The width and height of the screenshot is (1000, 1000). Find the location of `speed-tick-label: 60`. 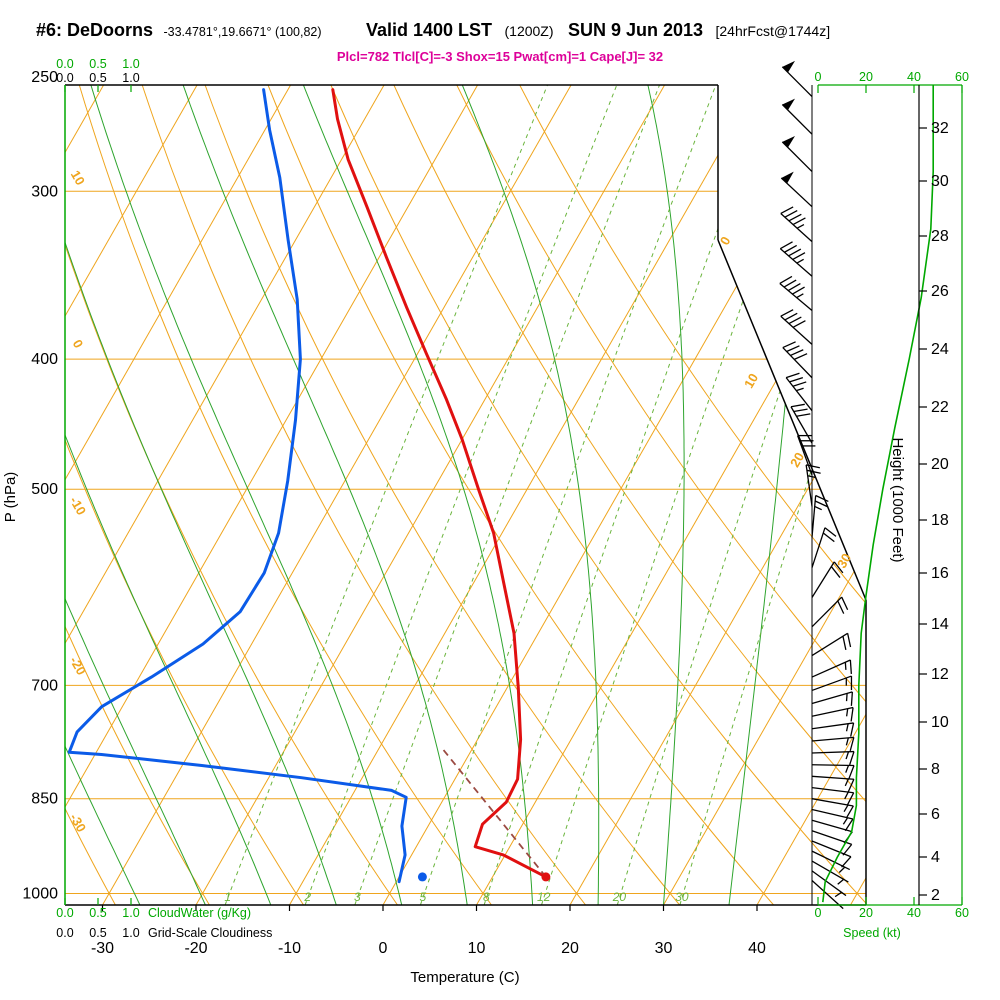

speed-tick-label: 60 is located at coordinates (962, 77).